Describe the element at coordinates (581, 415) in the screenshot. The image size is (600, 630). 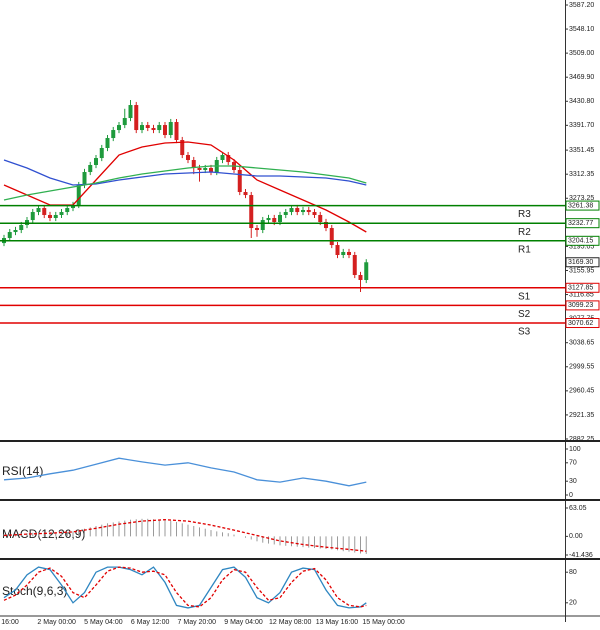
I see `y-tick-label: 2921.35` at that location.